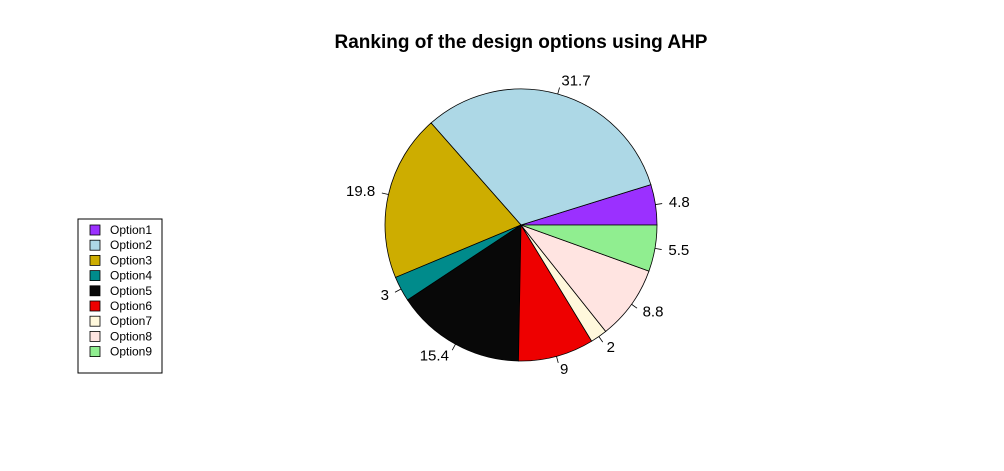 This screenshot has width=1004, height=471. I want to click on slice-label-option5: 15.4, so click(434, 356).